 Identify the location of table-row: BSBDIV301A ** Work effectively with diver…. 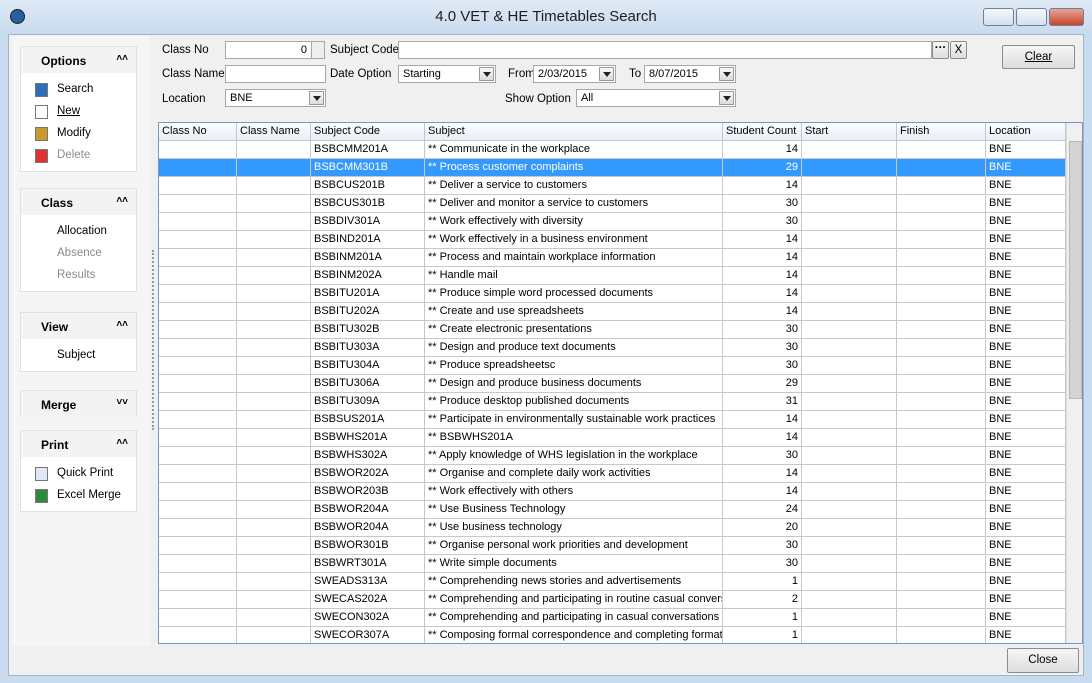
(612, 222).